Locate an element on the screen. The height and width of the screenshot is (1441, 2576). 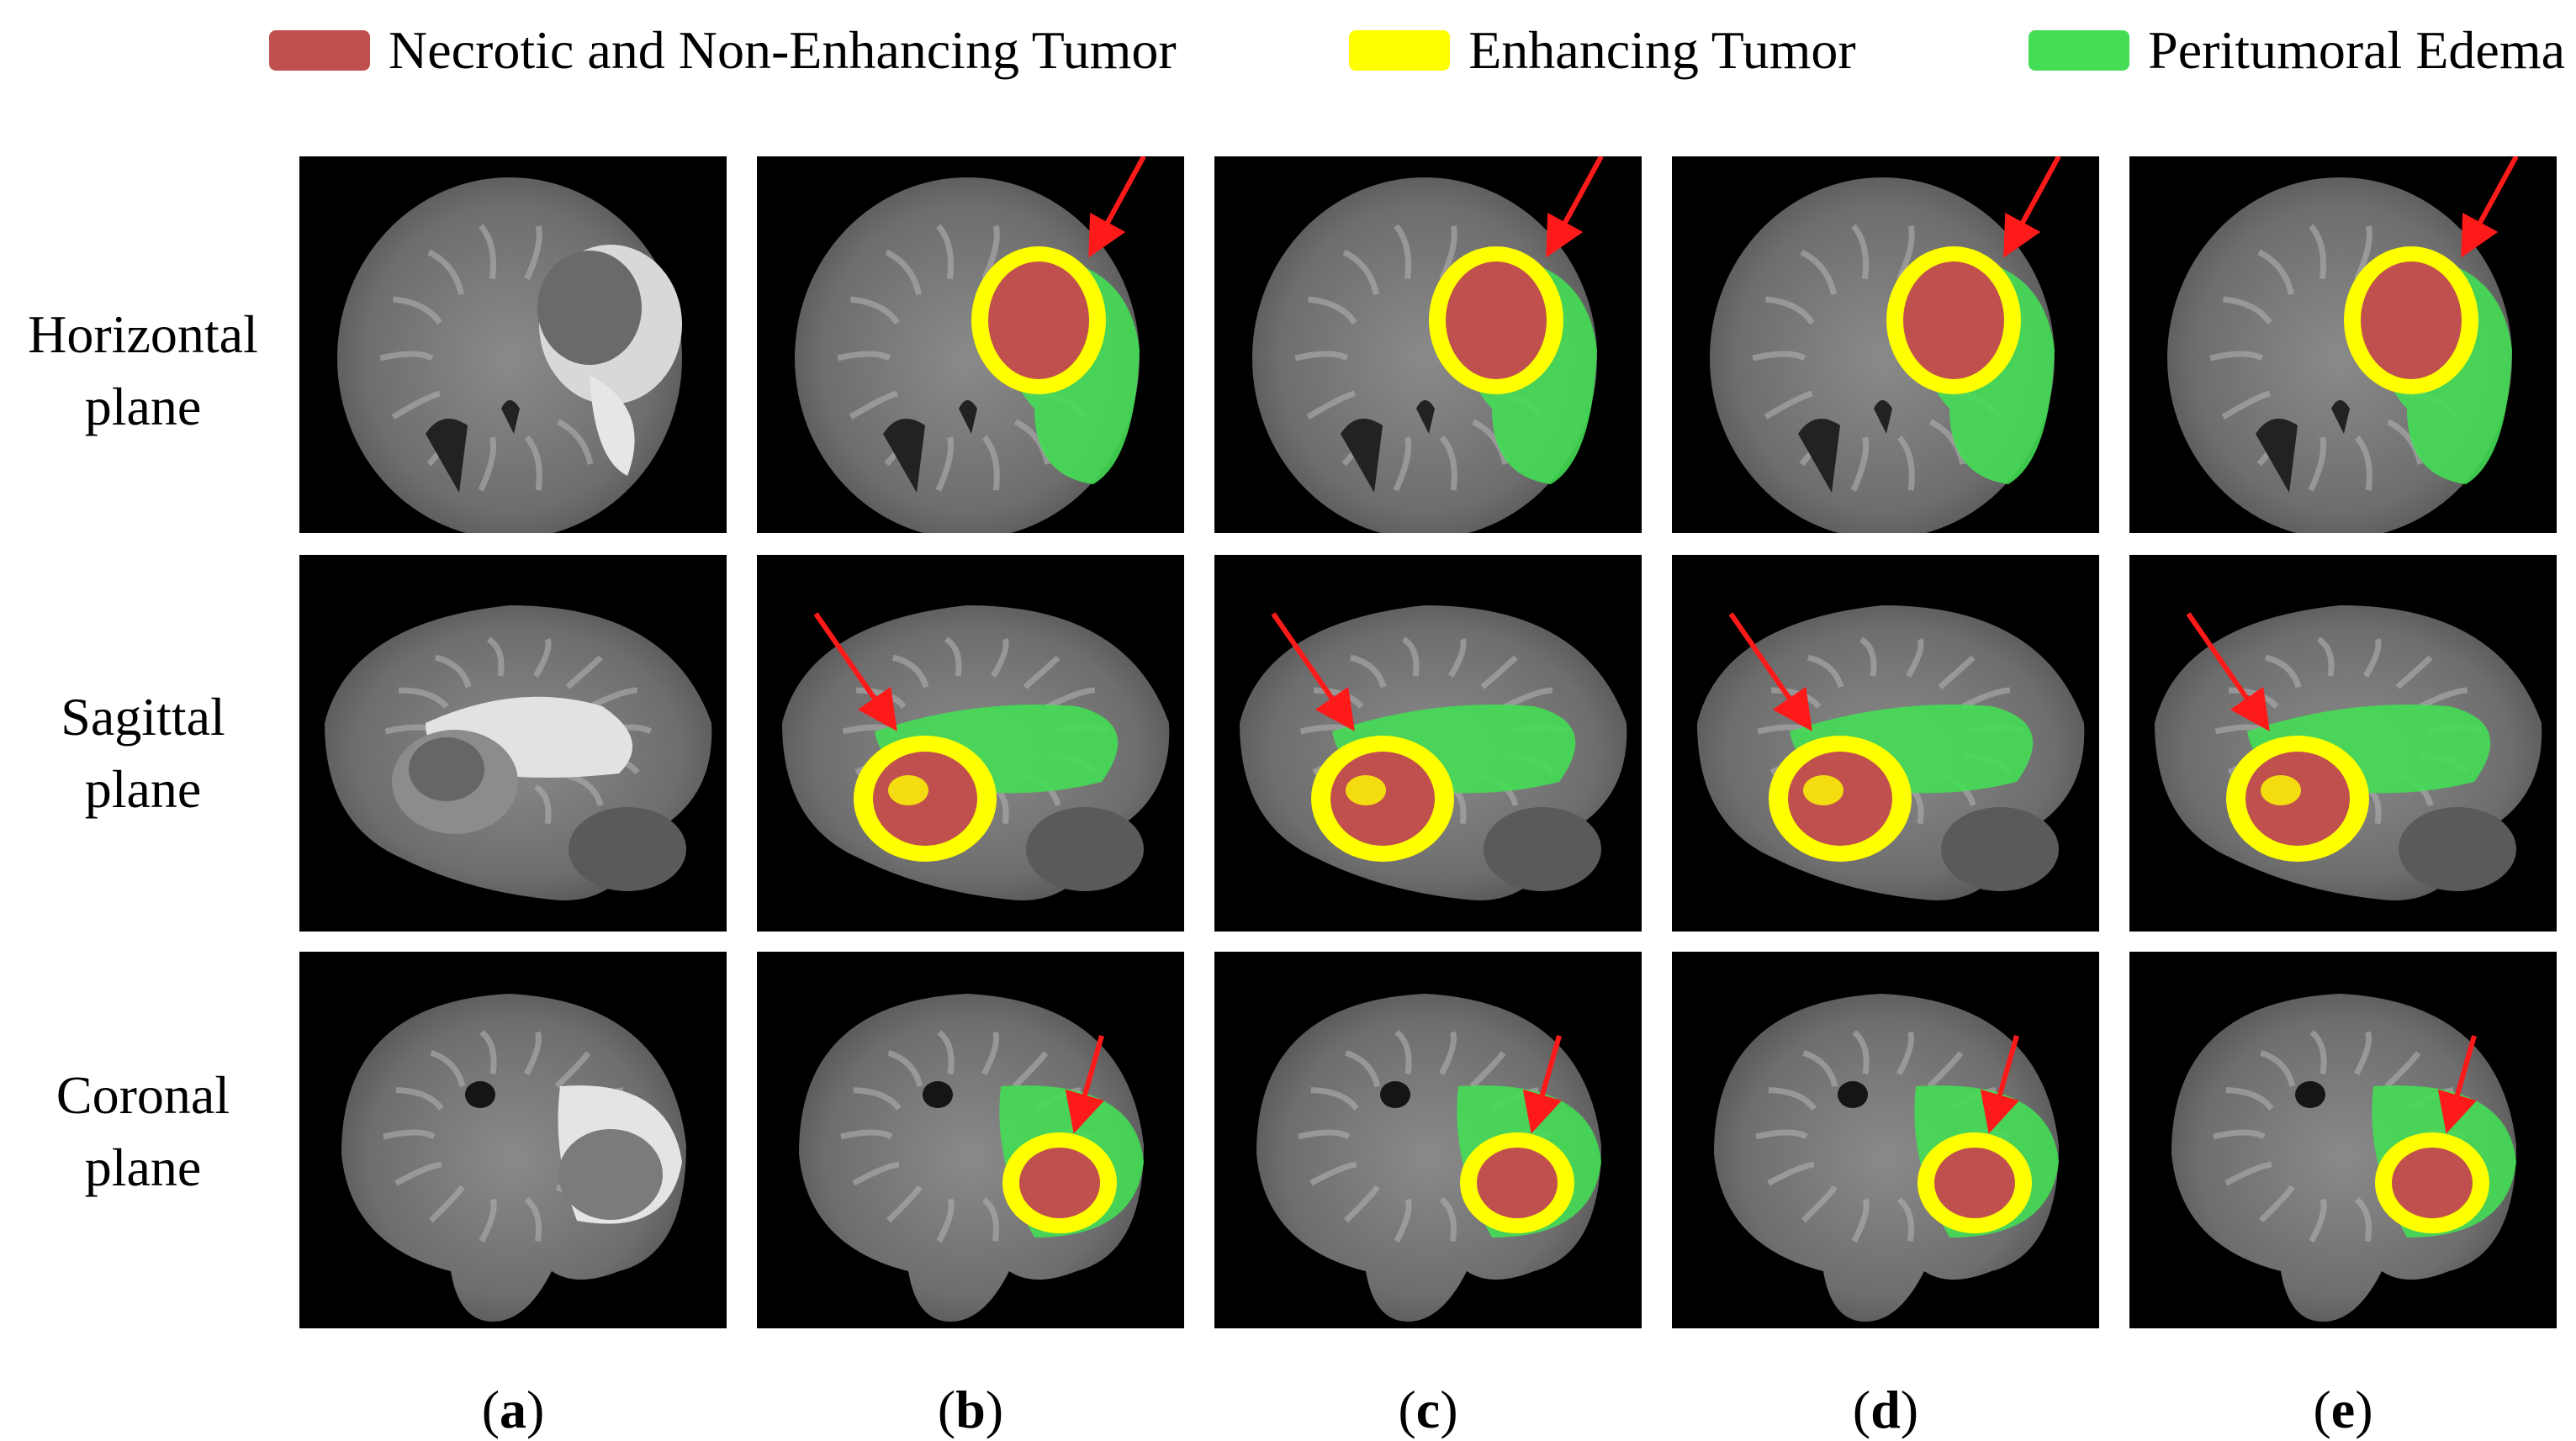
mri-panel-sagittal-d is located at coordinates (1885, 743).